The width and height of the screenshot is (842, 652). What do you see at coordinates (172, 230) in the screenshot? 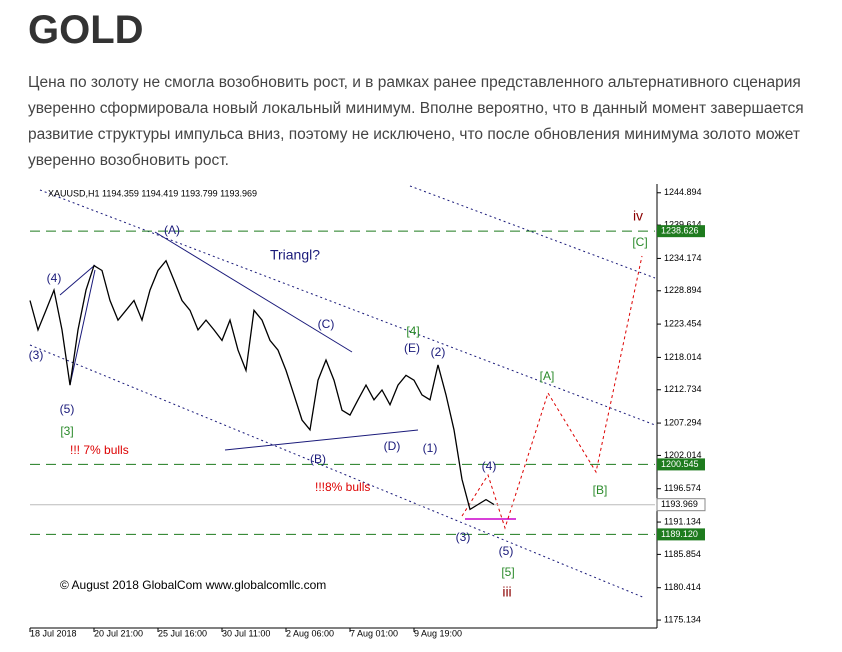
I see `wave-label: (A)` at bounding box center [172, 230].